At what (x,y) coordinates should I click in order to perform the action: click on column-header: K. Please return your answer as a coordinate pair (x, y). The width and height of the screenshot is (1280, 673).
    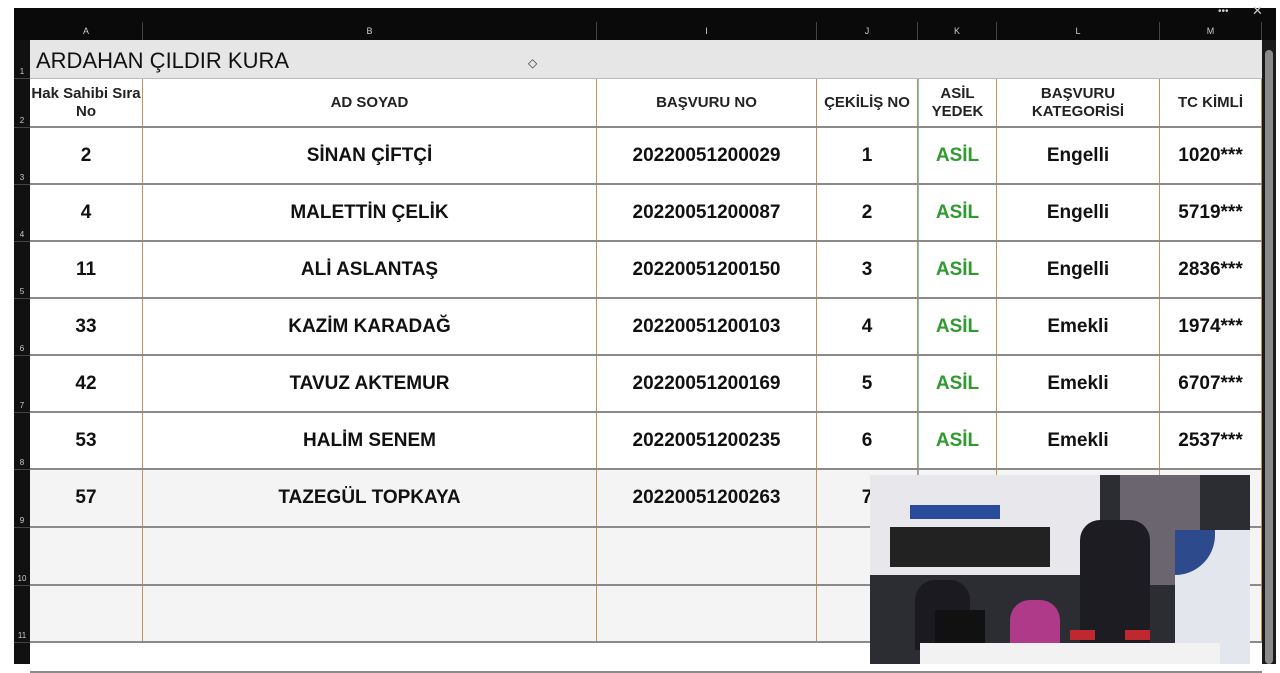
    Looking at the image, I should click on (957, 31).